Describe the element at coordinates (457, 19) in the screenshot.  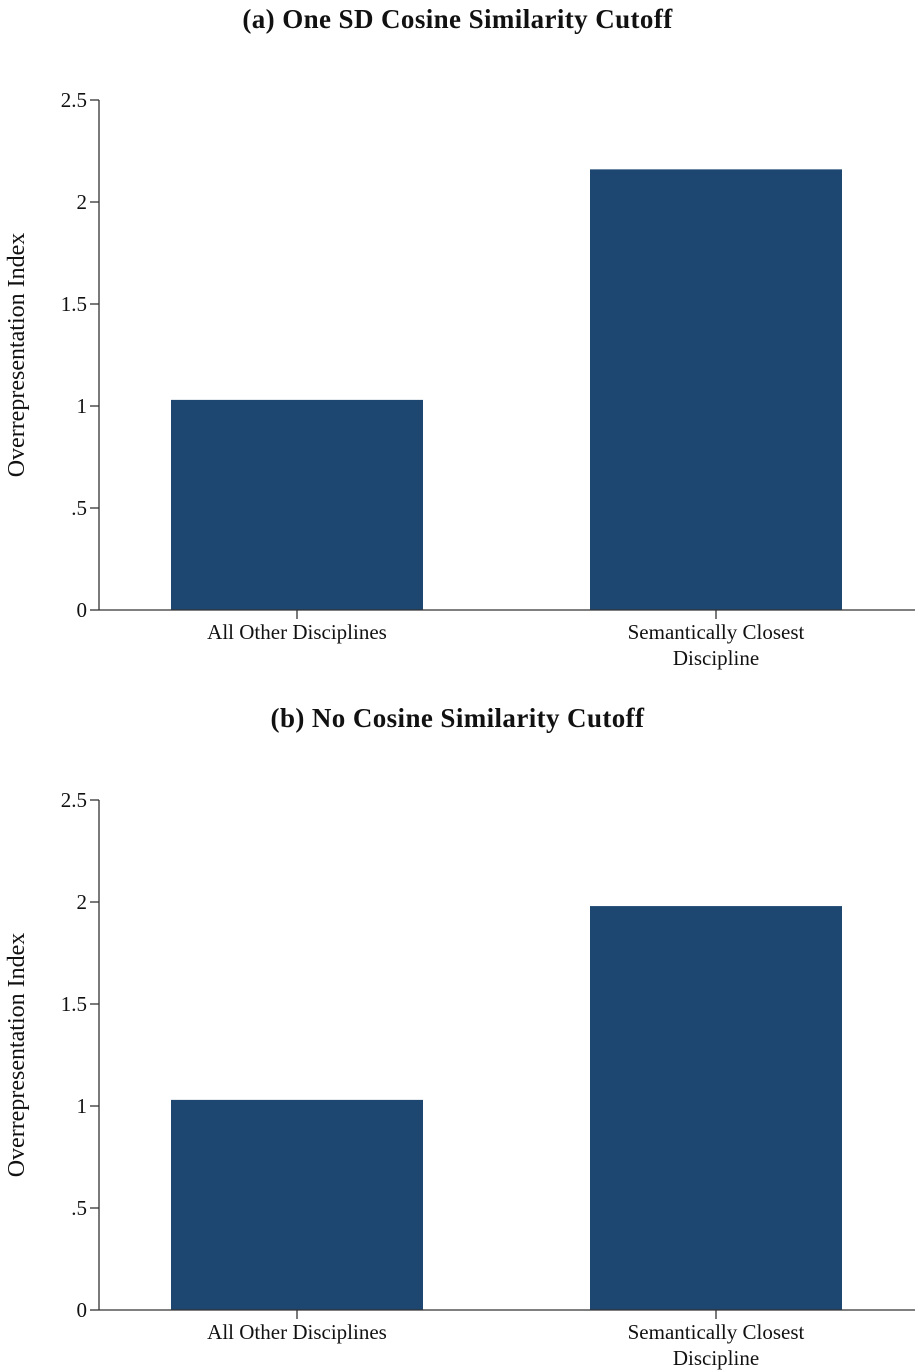
I see `panel-a-title: (a) One SD Cosine Similarity Cutoff` at that location.